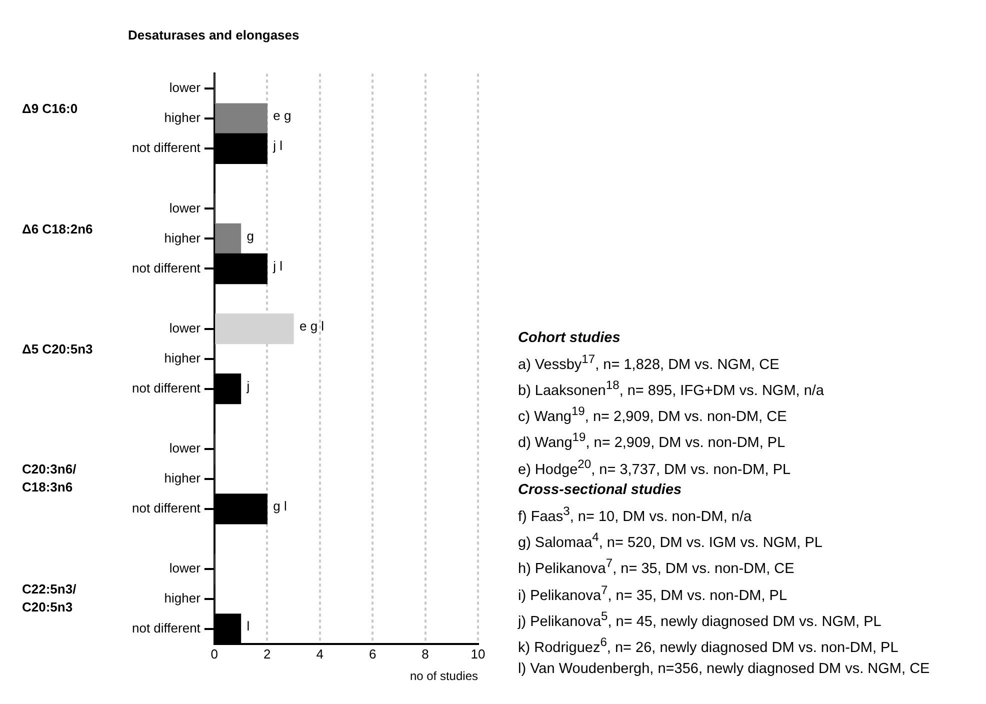 The image size is (986, 704). Describe the element at coordinates (214, 654) in the screenshot. I see `x-tick-label: 0` at that location.